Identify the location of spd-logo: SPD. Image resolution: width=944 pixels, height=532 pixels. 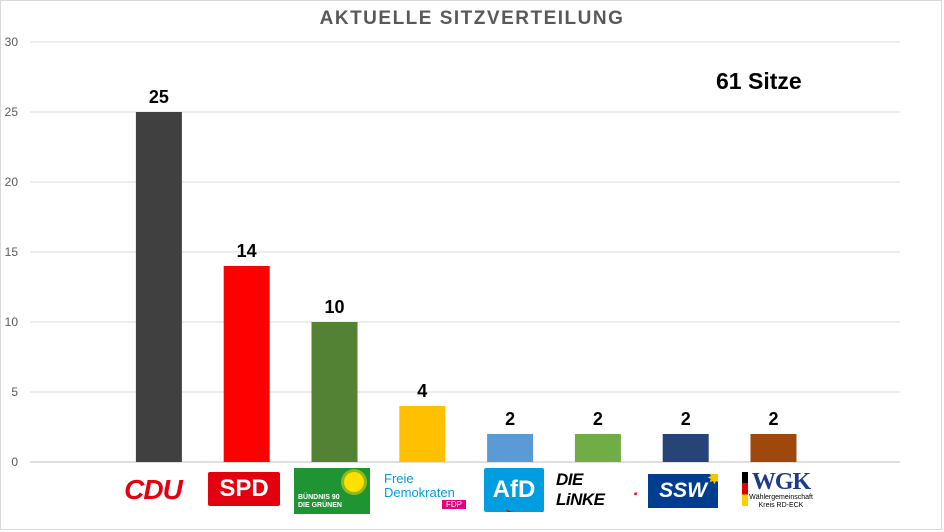
(244, 489).